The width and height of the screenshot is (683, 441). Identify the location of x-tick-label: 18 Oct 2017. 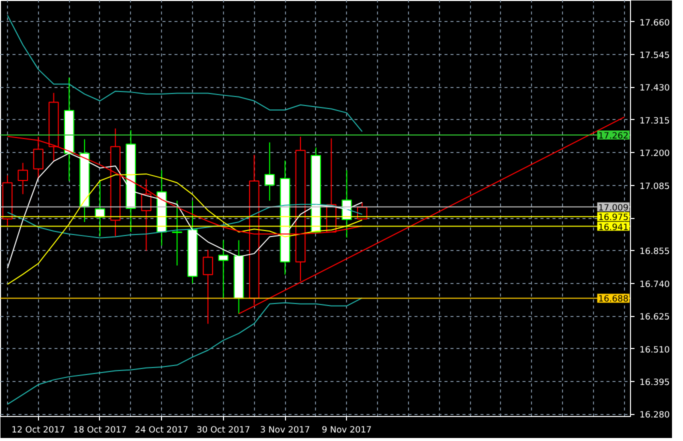
(100, 431).